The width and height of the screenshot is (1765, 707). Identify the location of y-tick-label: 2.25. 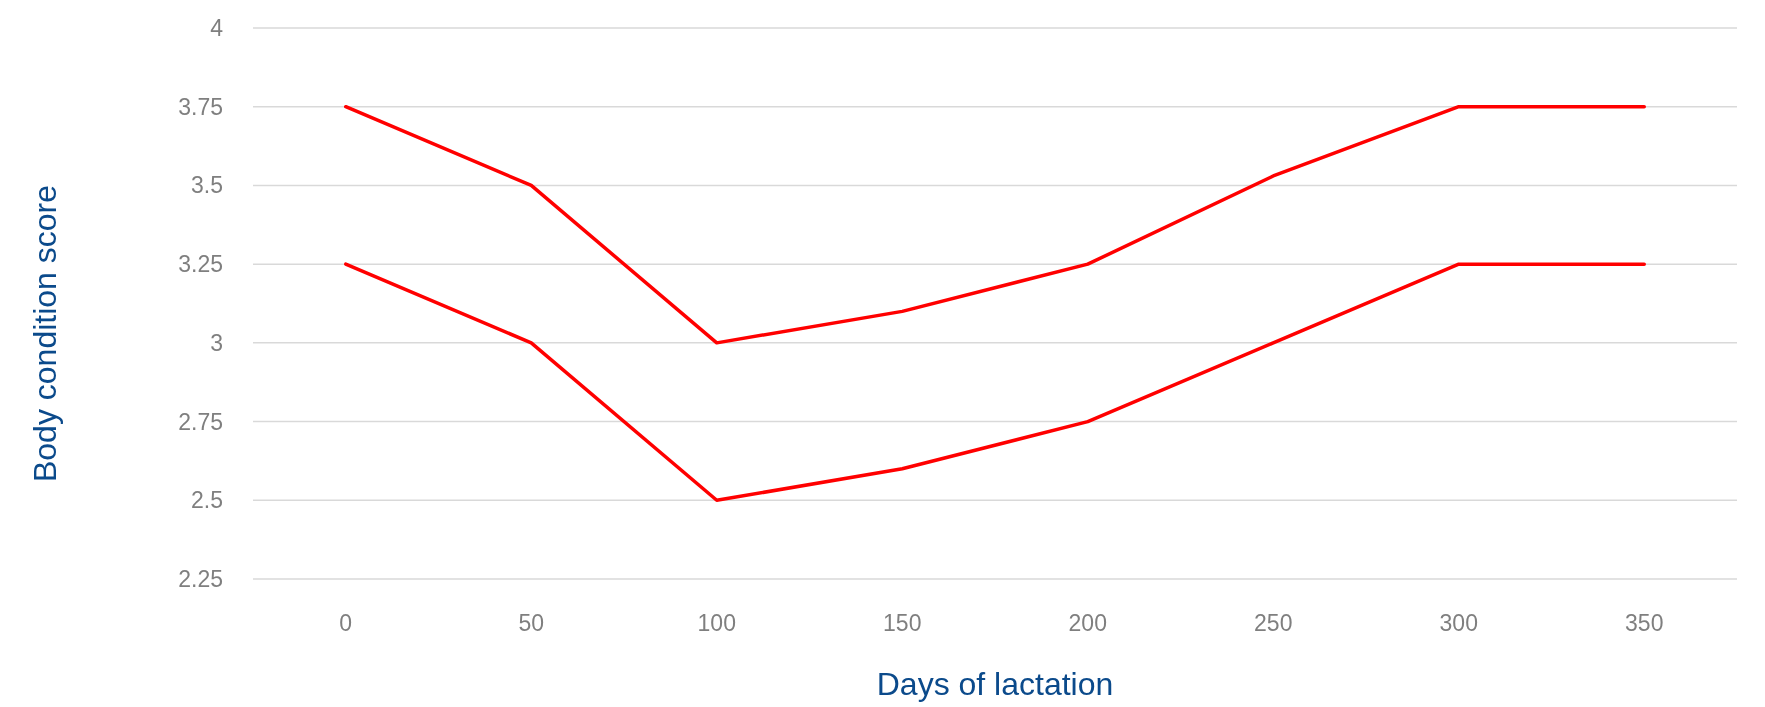
(200, 579).